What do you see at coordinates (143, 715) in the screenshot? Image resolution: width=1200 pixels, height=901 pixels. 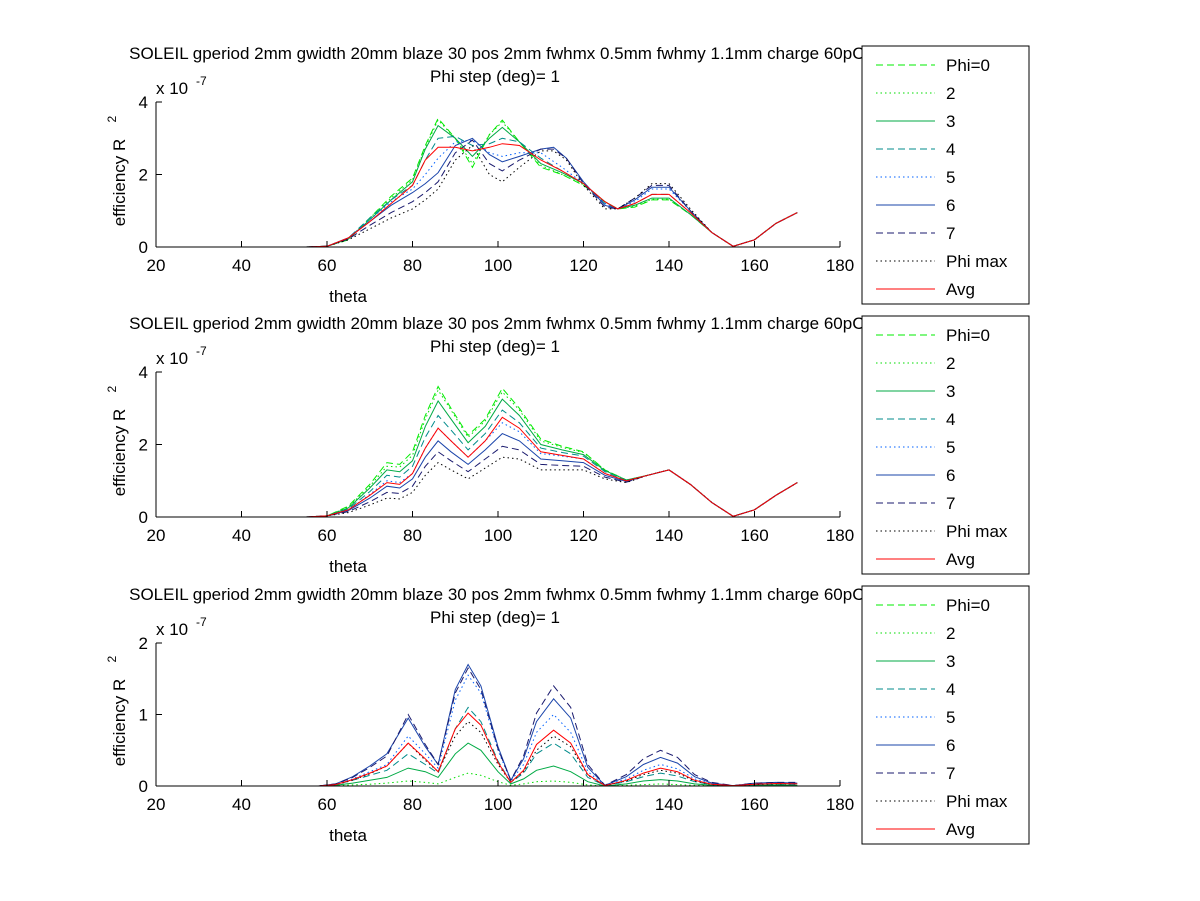 I see `y-tick-label: 1` at bounding box center [143, 715].